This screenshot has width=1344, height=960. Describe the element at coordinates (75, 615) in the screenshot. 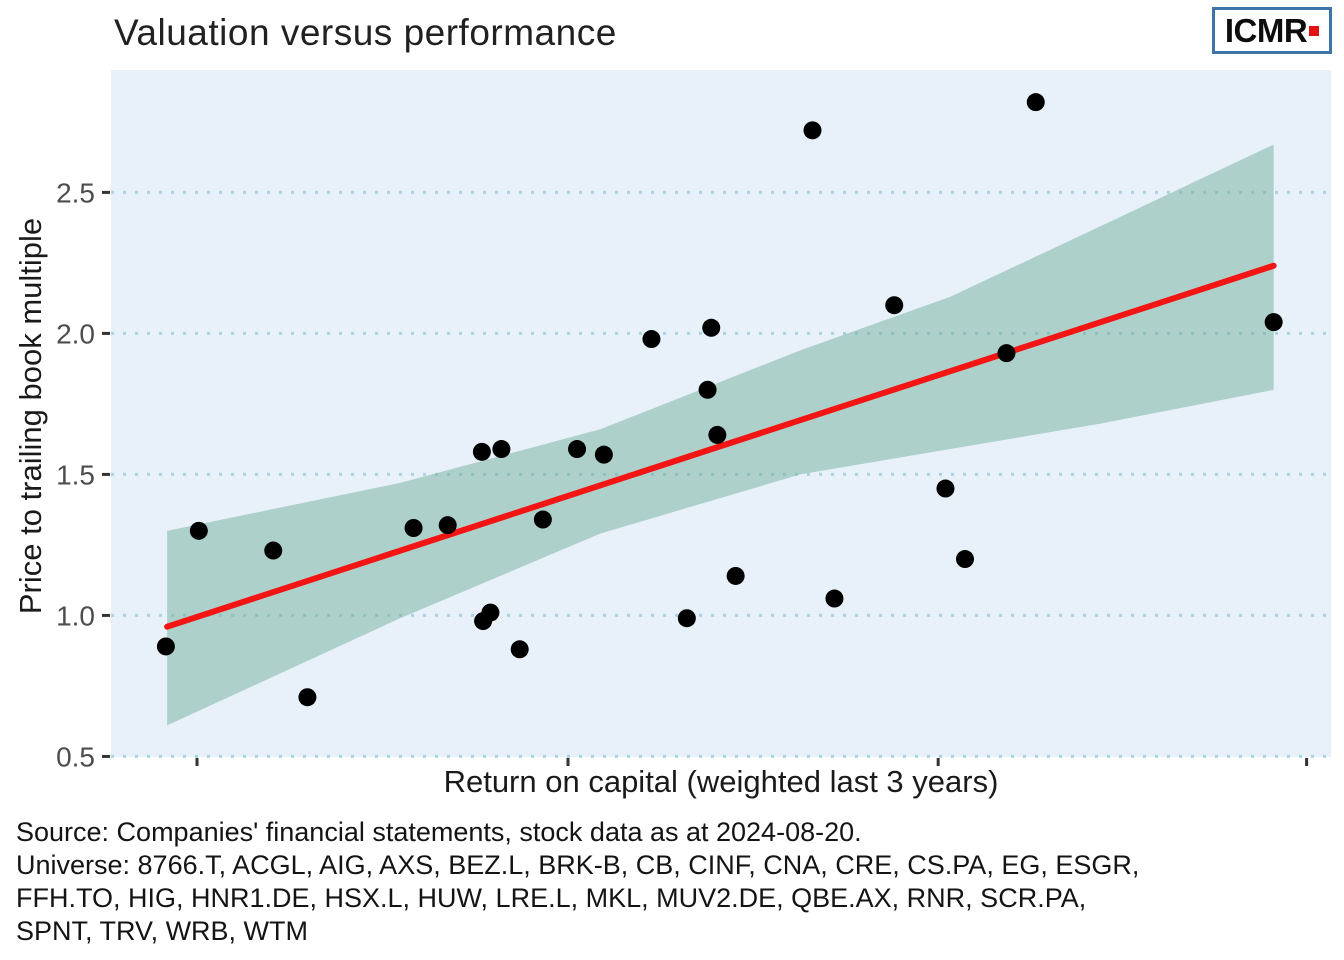

I see `y-tick-label: 1.0` at that location.